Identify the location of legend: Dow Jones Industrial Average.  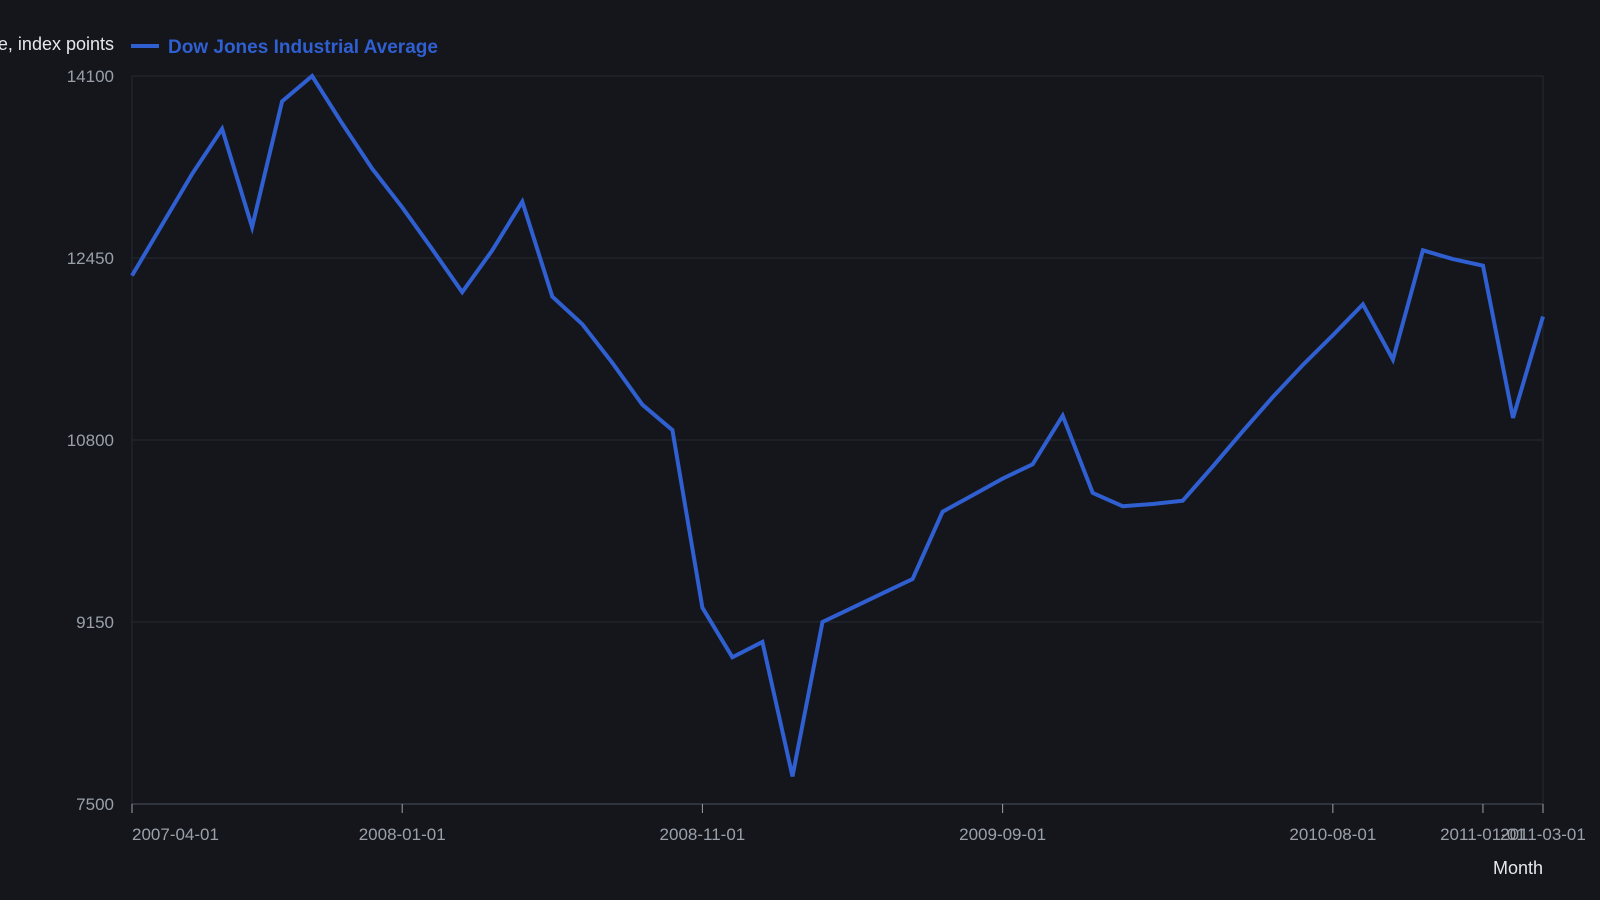
(284, 47).